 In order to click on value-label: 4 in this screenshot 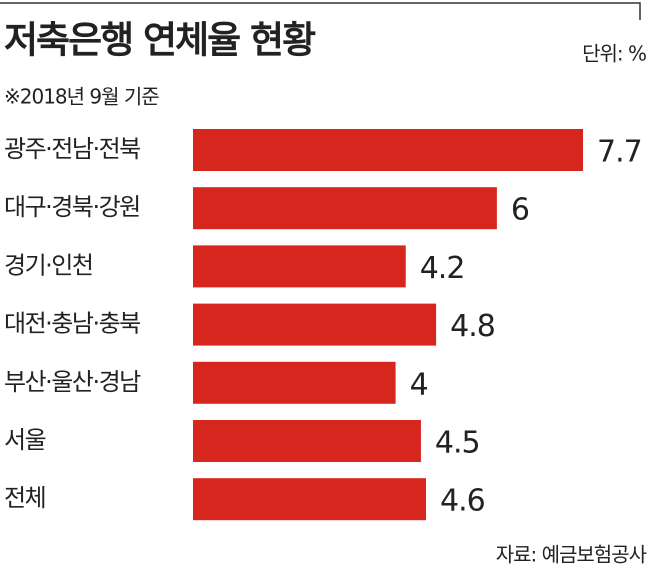, I will do `click(419, 384)`.